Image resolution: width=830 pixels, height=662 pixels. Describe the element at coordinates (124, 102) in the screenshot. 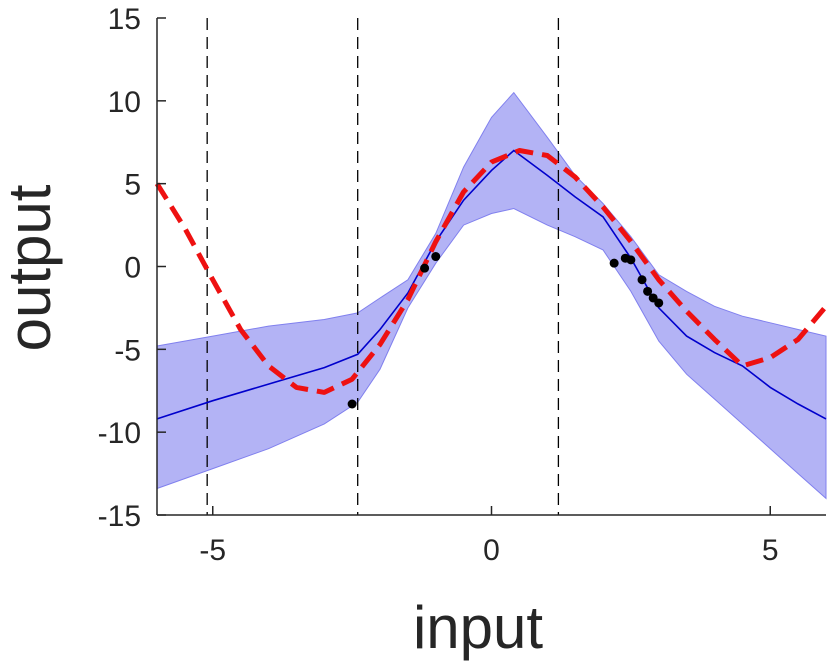

I see `y-tick-label: 10` at that location.